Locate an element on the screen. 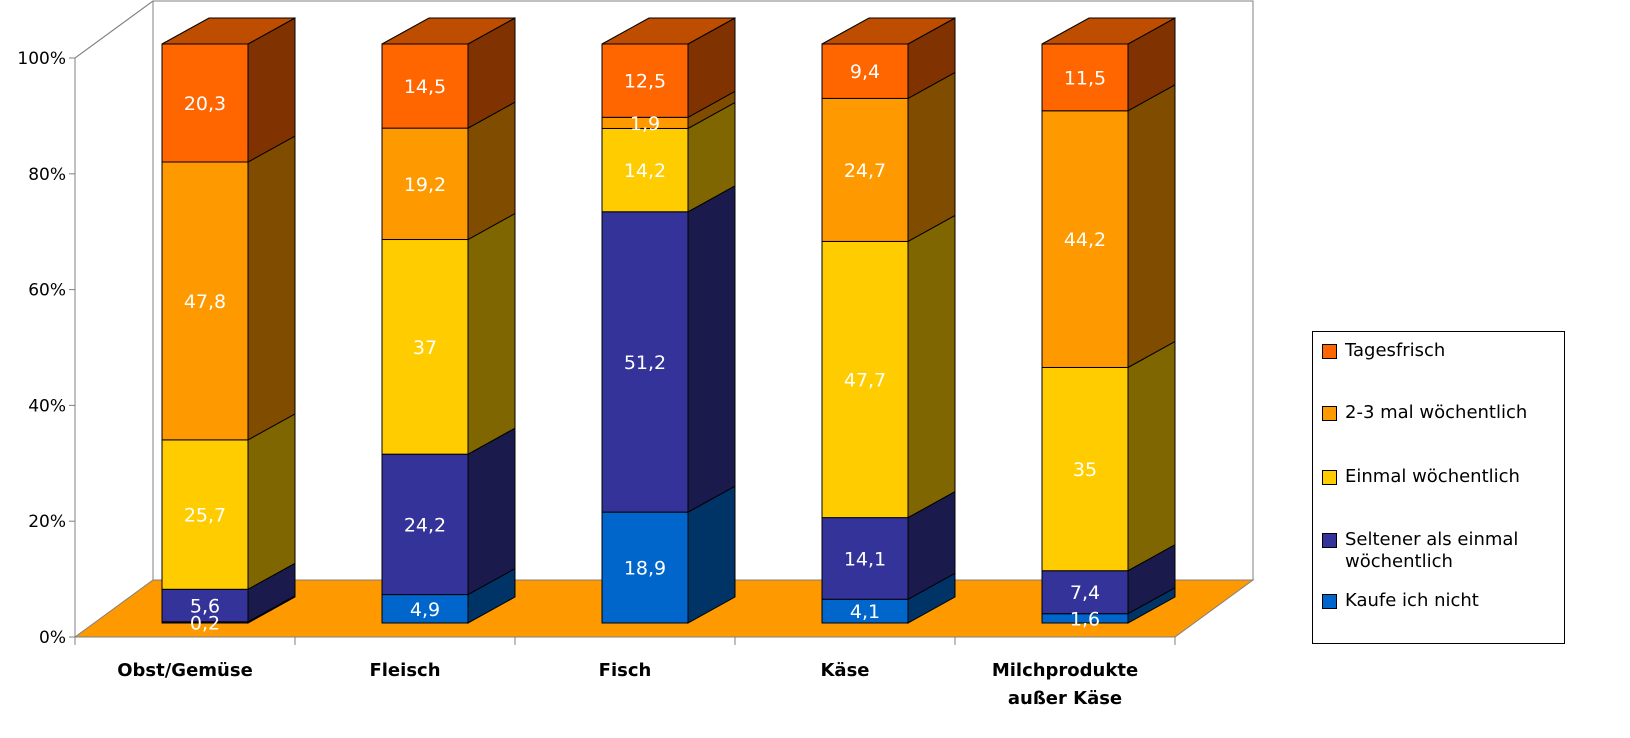 This screenshot has height=738, width=1630. data-label: 20,3 is located at coordinates (205, 104).